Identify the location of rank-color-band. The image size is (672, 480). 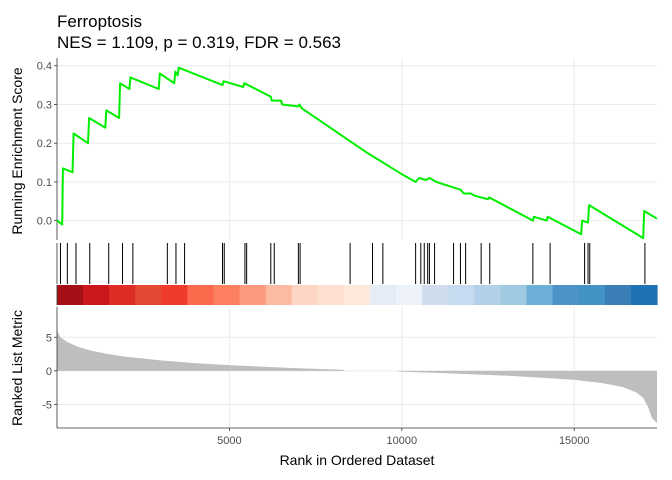
(357, 295).